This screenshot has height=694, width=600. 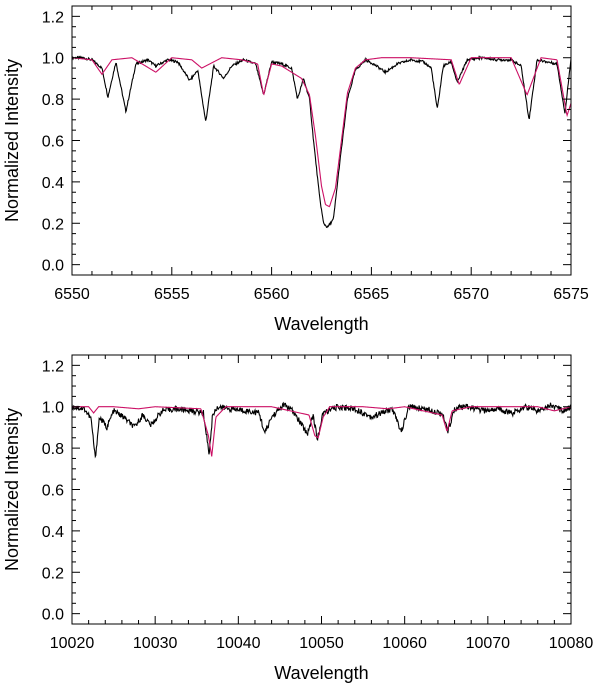 I want to click on x-tick-label: 10070, so click(x=488, y=643).